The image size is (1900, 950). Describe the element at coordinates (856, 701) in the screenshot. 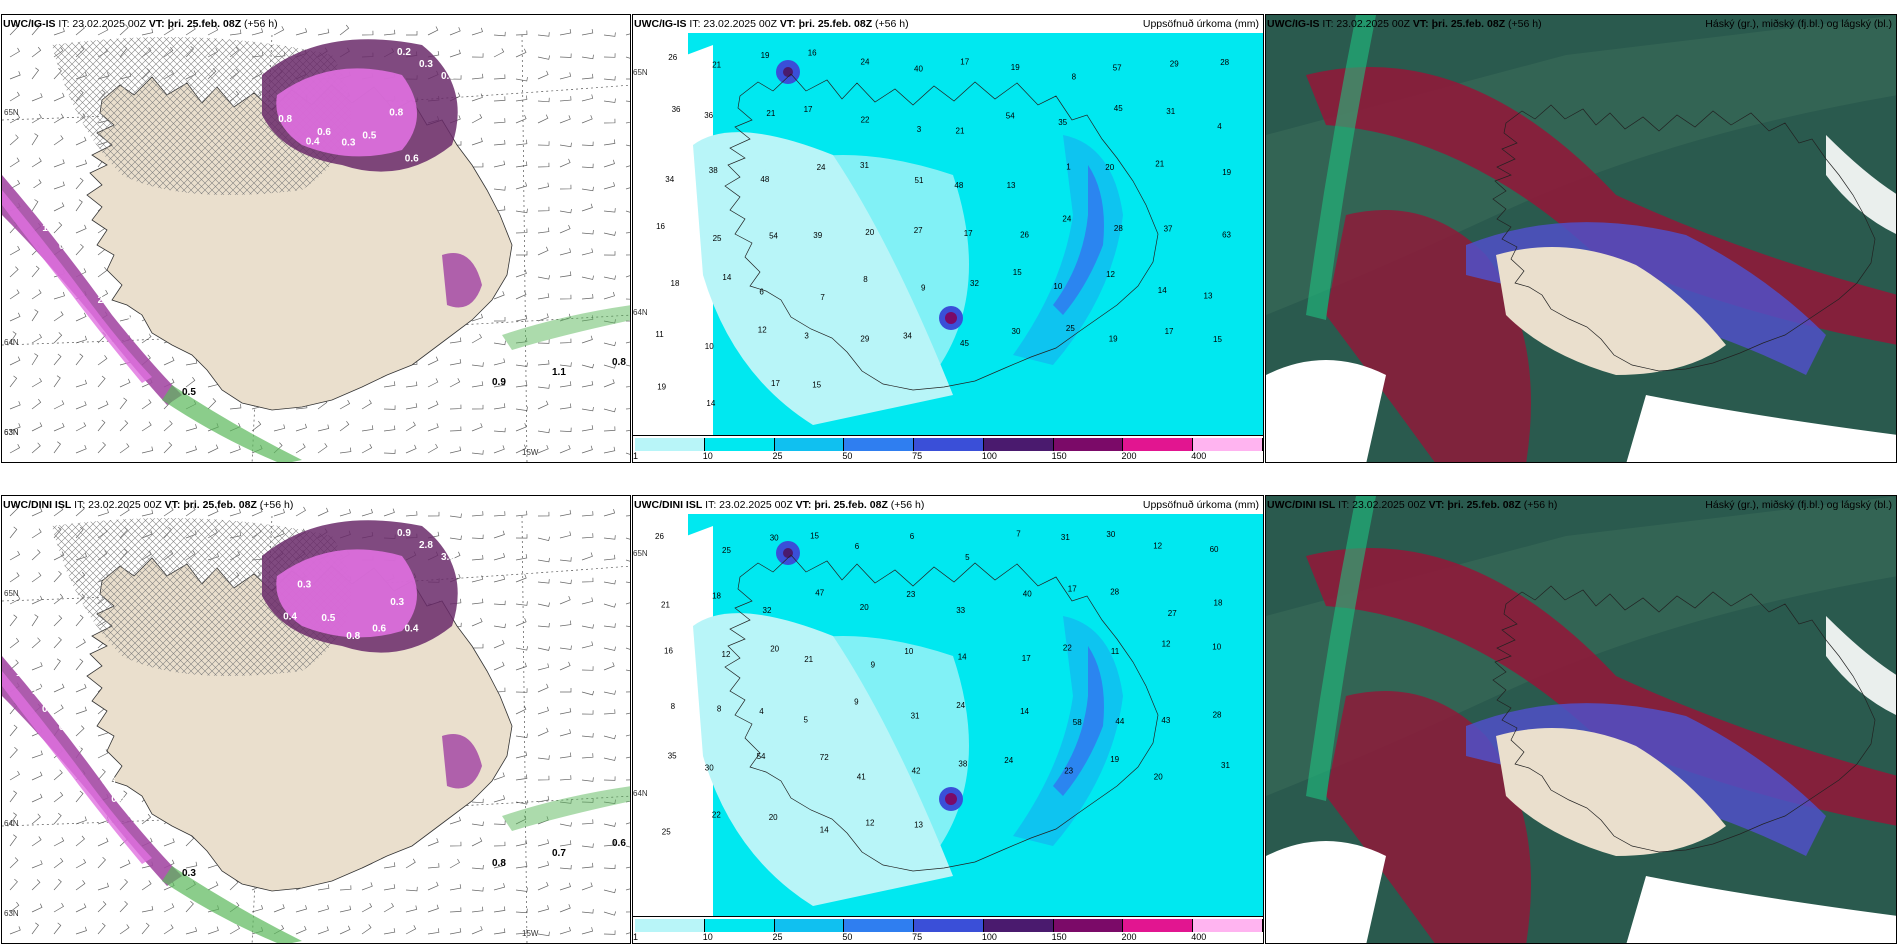

I see `precip-value-label: 9` at that location.